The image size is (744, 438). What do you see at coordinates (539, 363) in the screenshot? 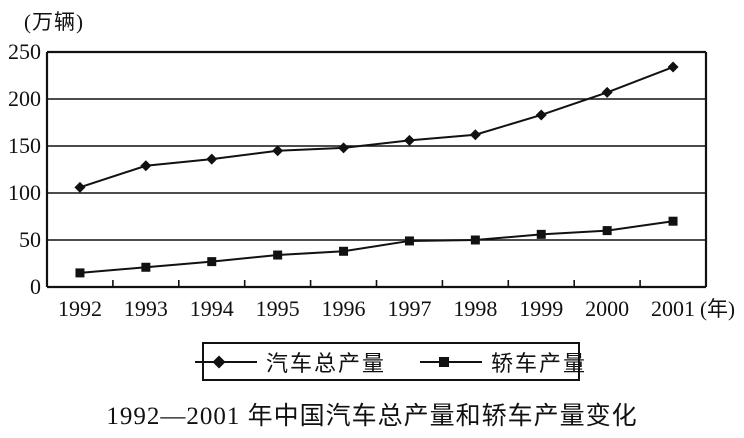
I see `legend-label-sedan-production: 轿车产量` at bounding box center [539, 363].